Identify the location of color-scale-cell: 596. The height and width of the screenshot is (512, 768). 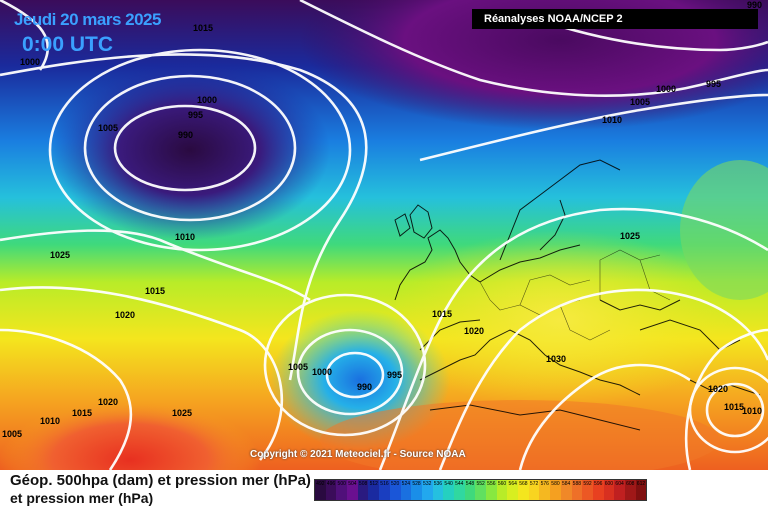
(598, 490).